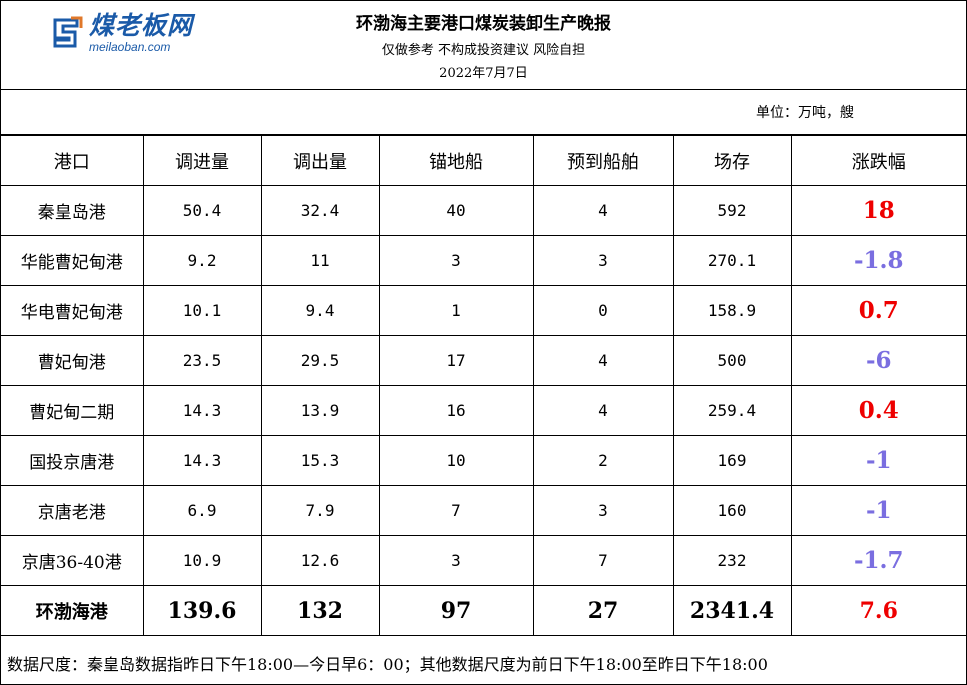 The width and height of the screenshot is (967, 685). Describe the element at coordinates (202, 360) in the screenshot. I see `inbound-value: 23.5` at that location.